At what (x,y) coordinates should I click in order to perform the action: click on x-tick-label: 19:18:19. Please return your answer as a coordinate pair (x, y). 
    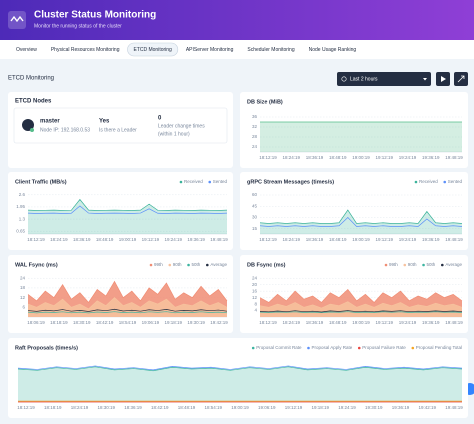
    Looking at the image, I should click on (320, 407).